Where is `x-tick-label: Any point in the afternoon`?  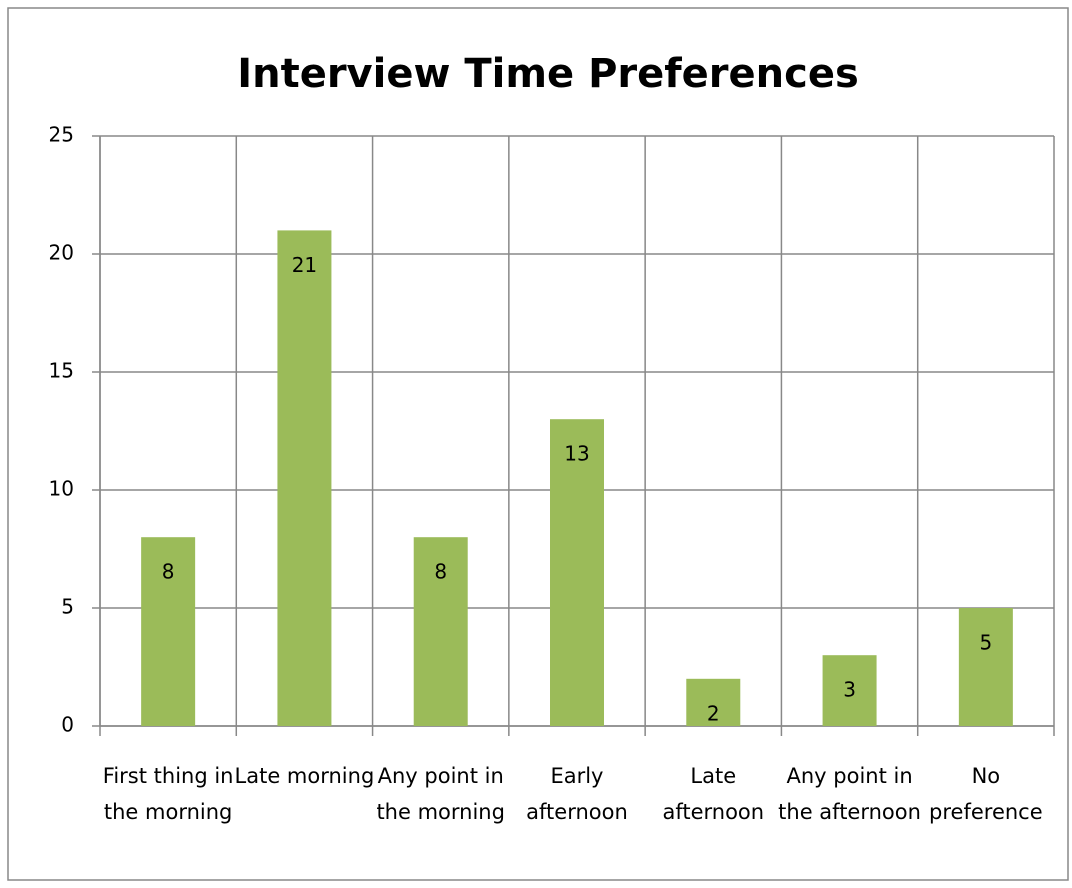 x-tick-label: Any point in the afternoon is located at coordinates (849, 794).